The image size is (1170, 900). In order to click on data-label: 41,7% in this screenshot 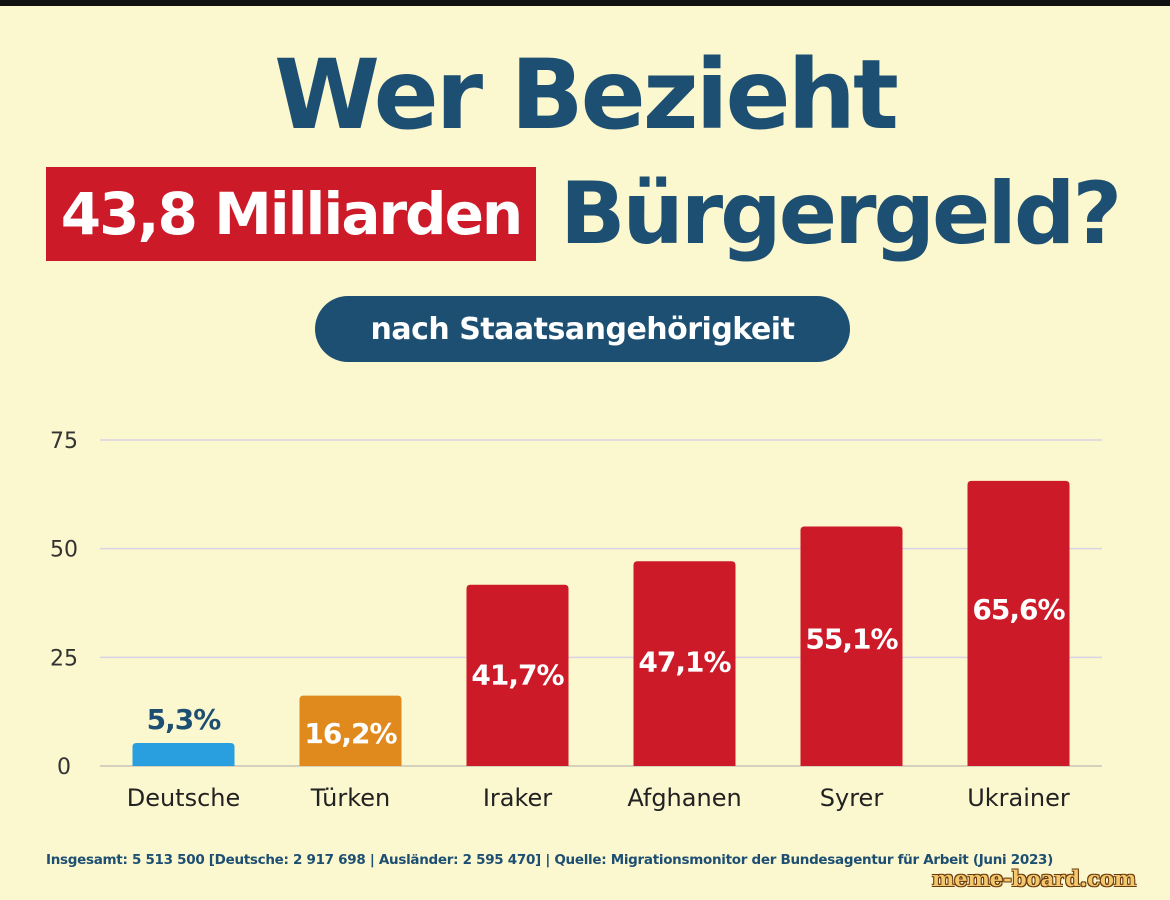, I will do `click(517, 675)`.